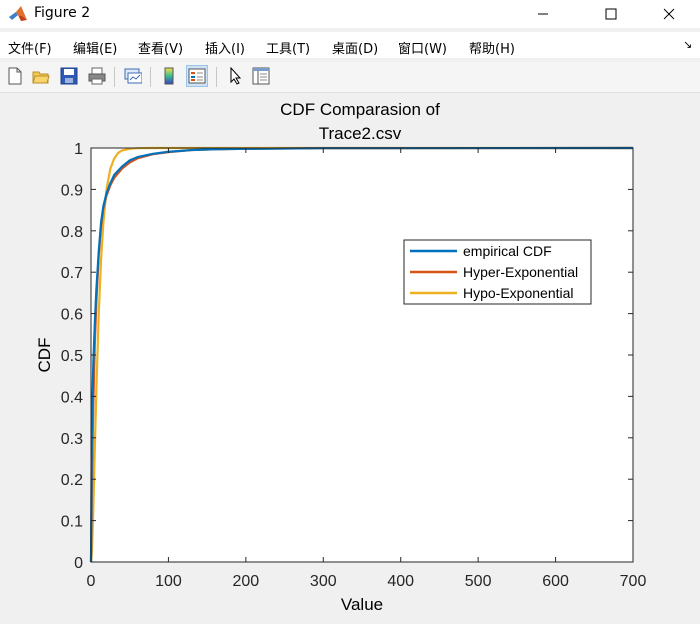  I want to click on colorbar-icon, so click(169, 76).